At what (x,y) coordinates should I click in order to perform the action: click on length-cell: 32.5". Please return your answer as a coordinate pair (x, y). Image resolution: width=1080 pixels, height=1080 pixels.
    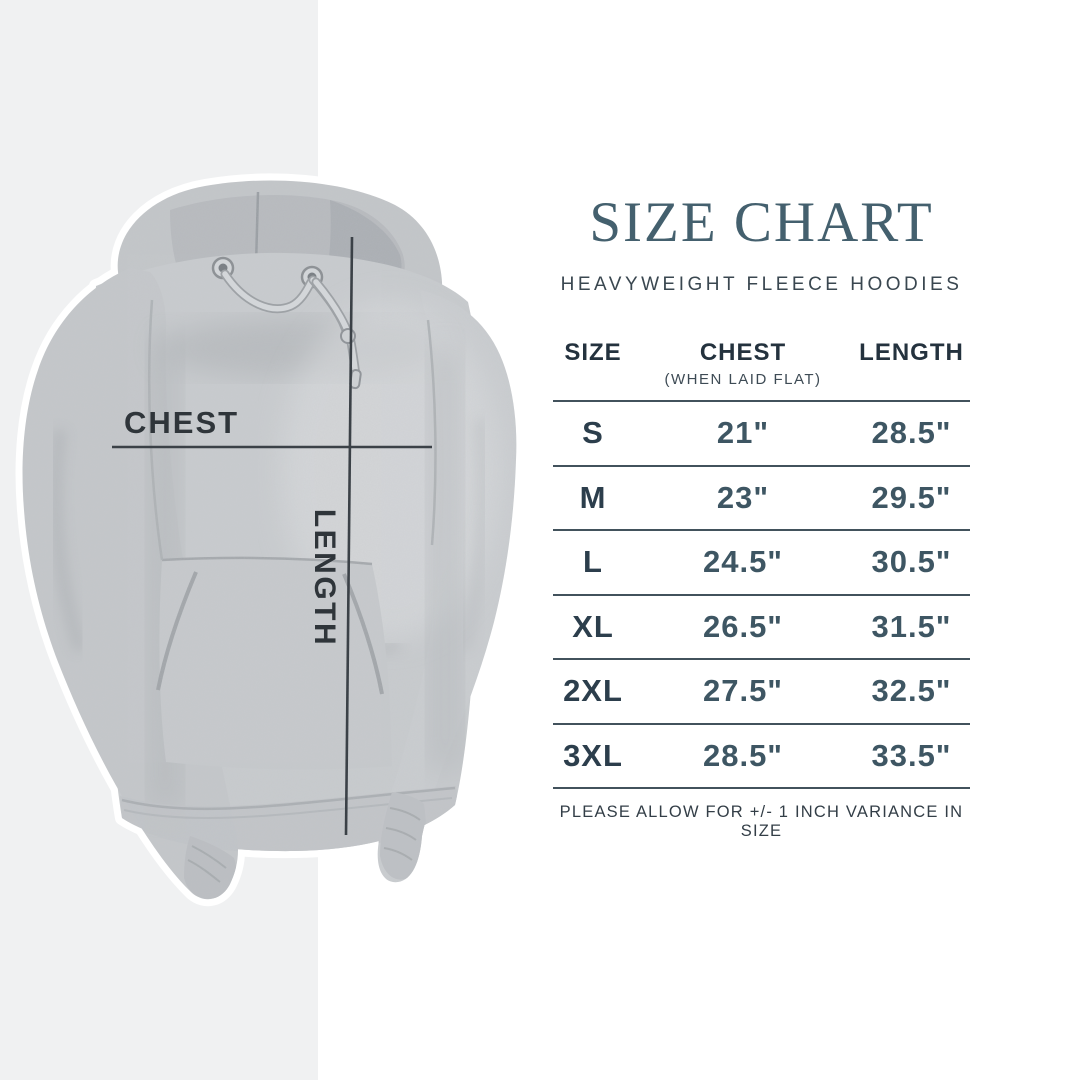
    Looking at the image, I should click on (911, 691).